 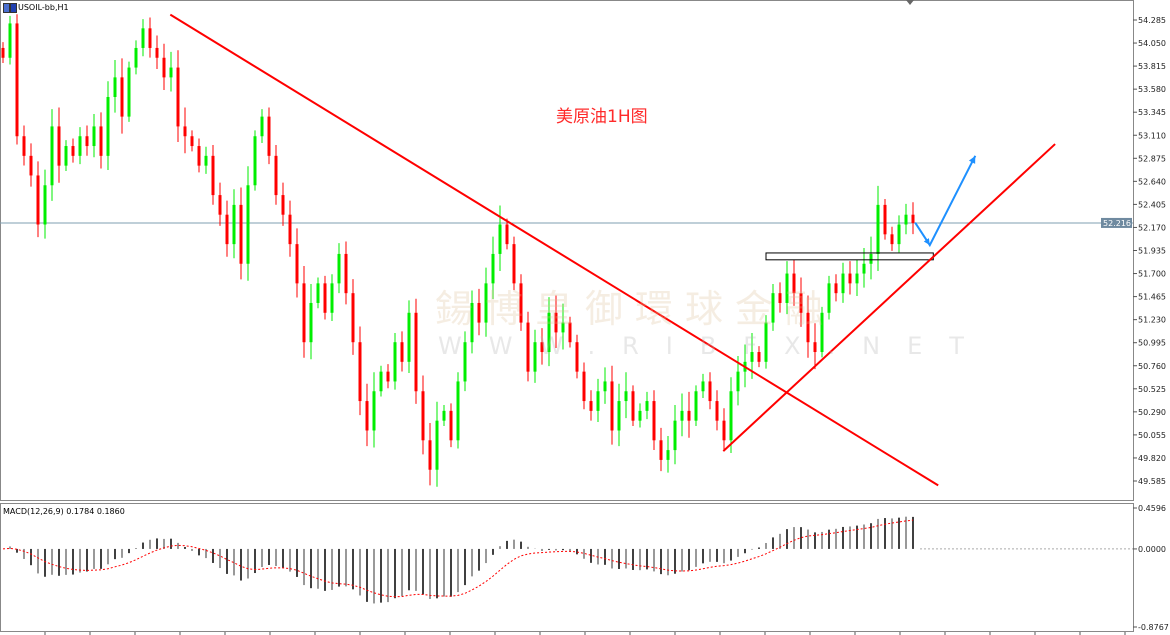 What do you see at coordinates (714, 346) in the screenshot?
I see `watermark-en: WWW.RIBFX.NET` at bounding box center [714, 346].